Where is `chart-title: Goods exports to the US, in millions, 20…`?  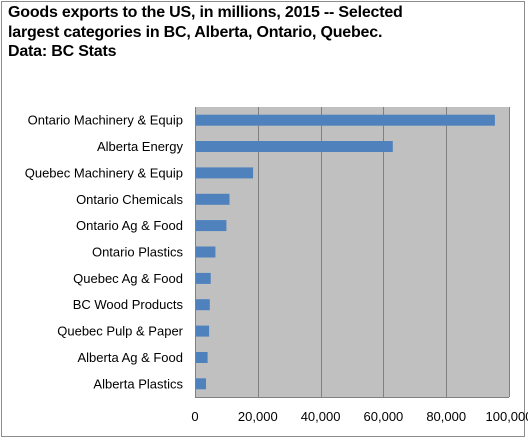
chart-title: Goods exports to the US, in millions, 20… is located at coordinates (263, 32).